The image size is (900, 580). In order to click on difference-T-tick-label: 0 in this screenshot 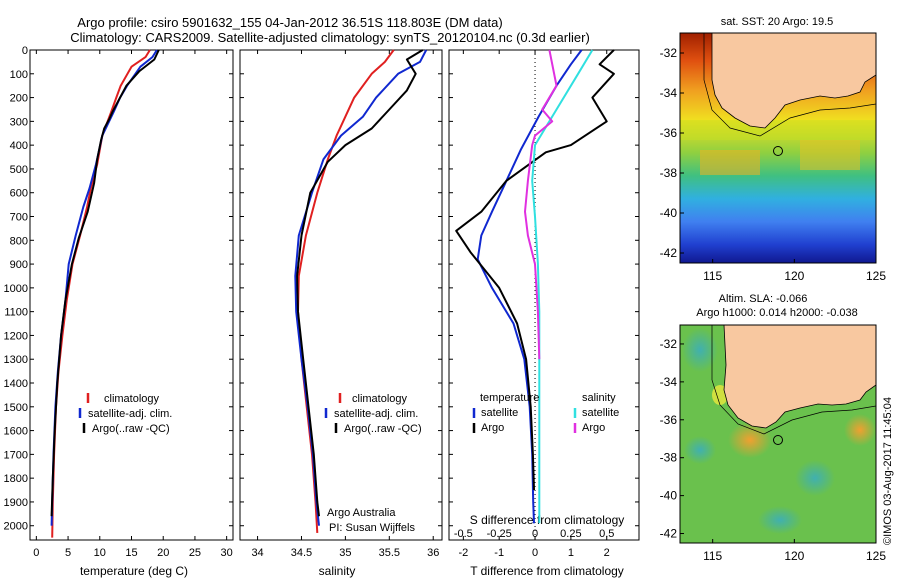, I will do `click(535, 553)`.